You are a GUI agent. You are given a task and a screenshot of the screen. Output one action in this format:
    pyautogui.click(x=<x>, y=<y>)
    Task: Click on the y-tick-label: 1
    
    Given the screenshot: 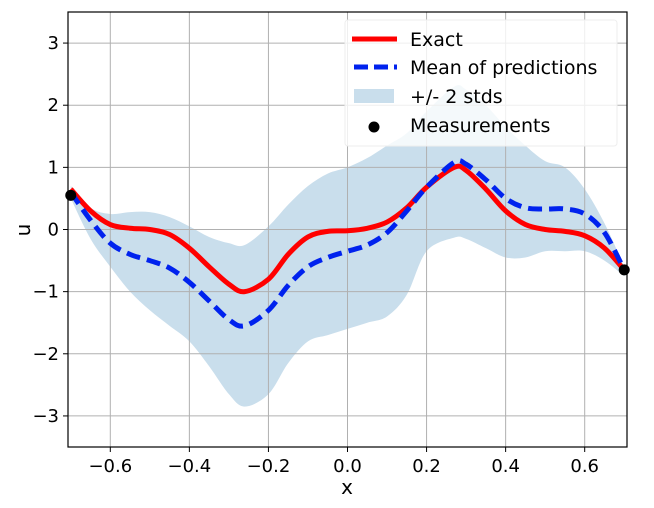 What is the action you would take?
    pyautogui.click(x=53, y=167)
    